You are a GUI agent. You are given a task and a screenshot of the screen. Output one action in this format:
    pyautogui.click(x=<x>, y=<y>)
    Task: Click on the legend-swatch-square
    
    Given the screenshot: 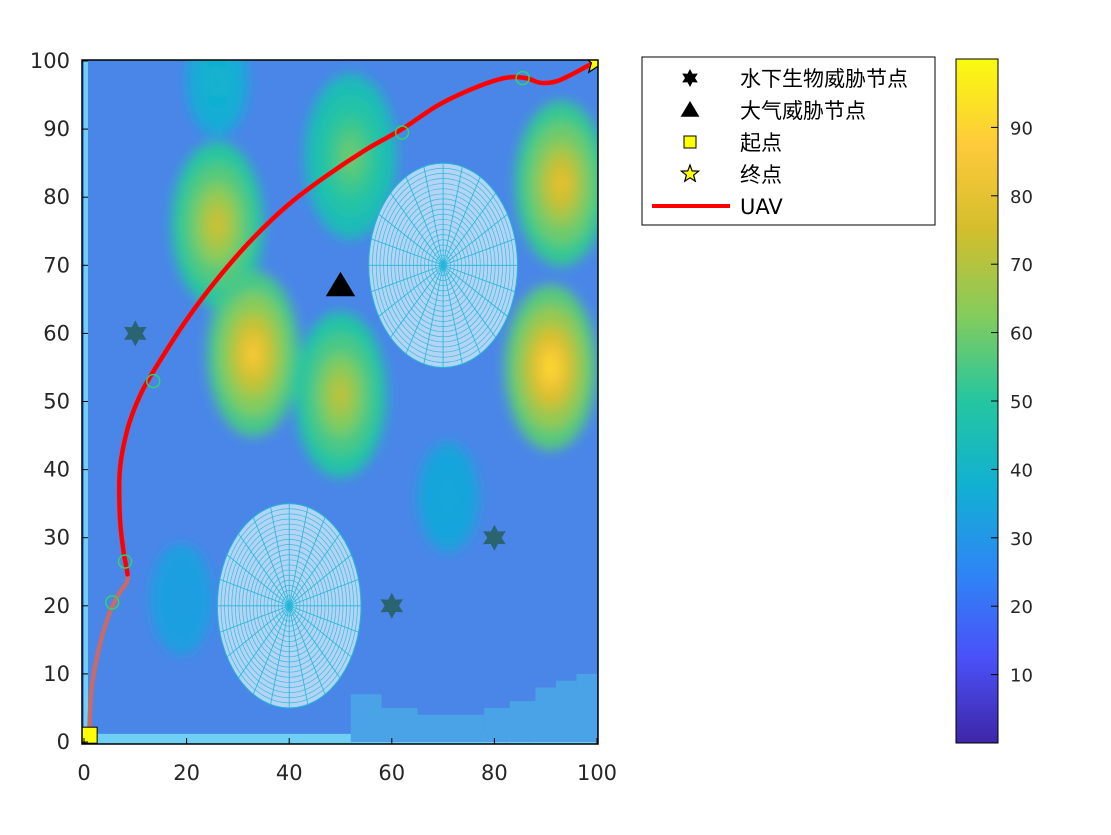 What is the action you would take?
    pyautogui.click(x=690, y=142)
    